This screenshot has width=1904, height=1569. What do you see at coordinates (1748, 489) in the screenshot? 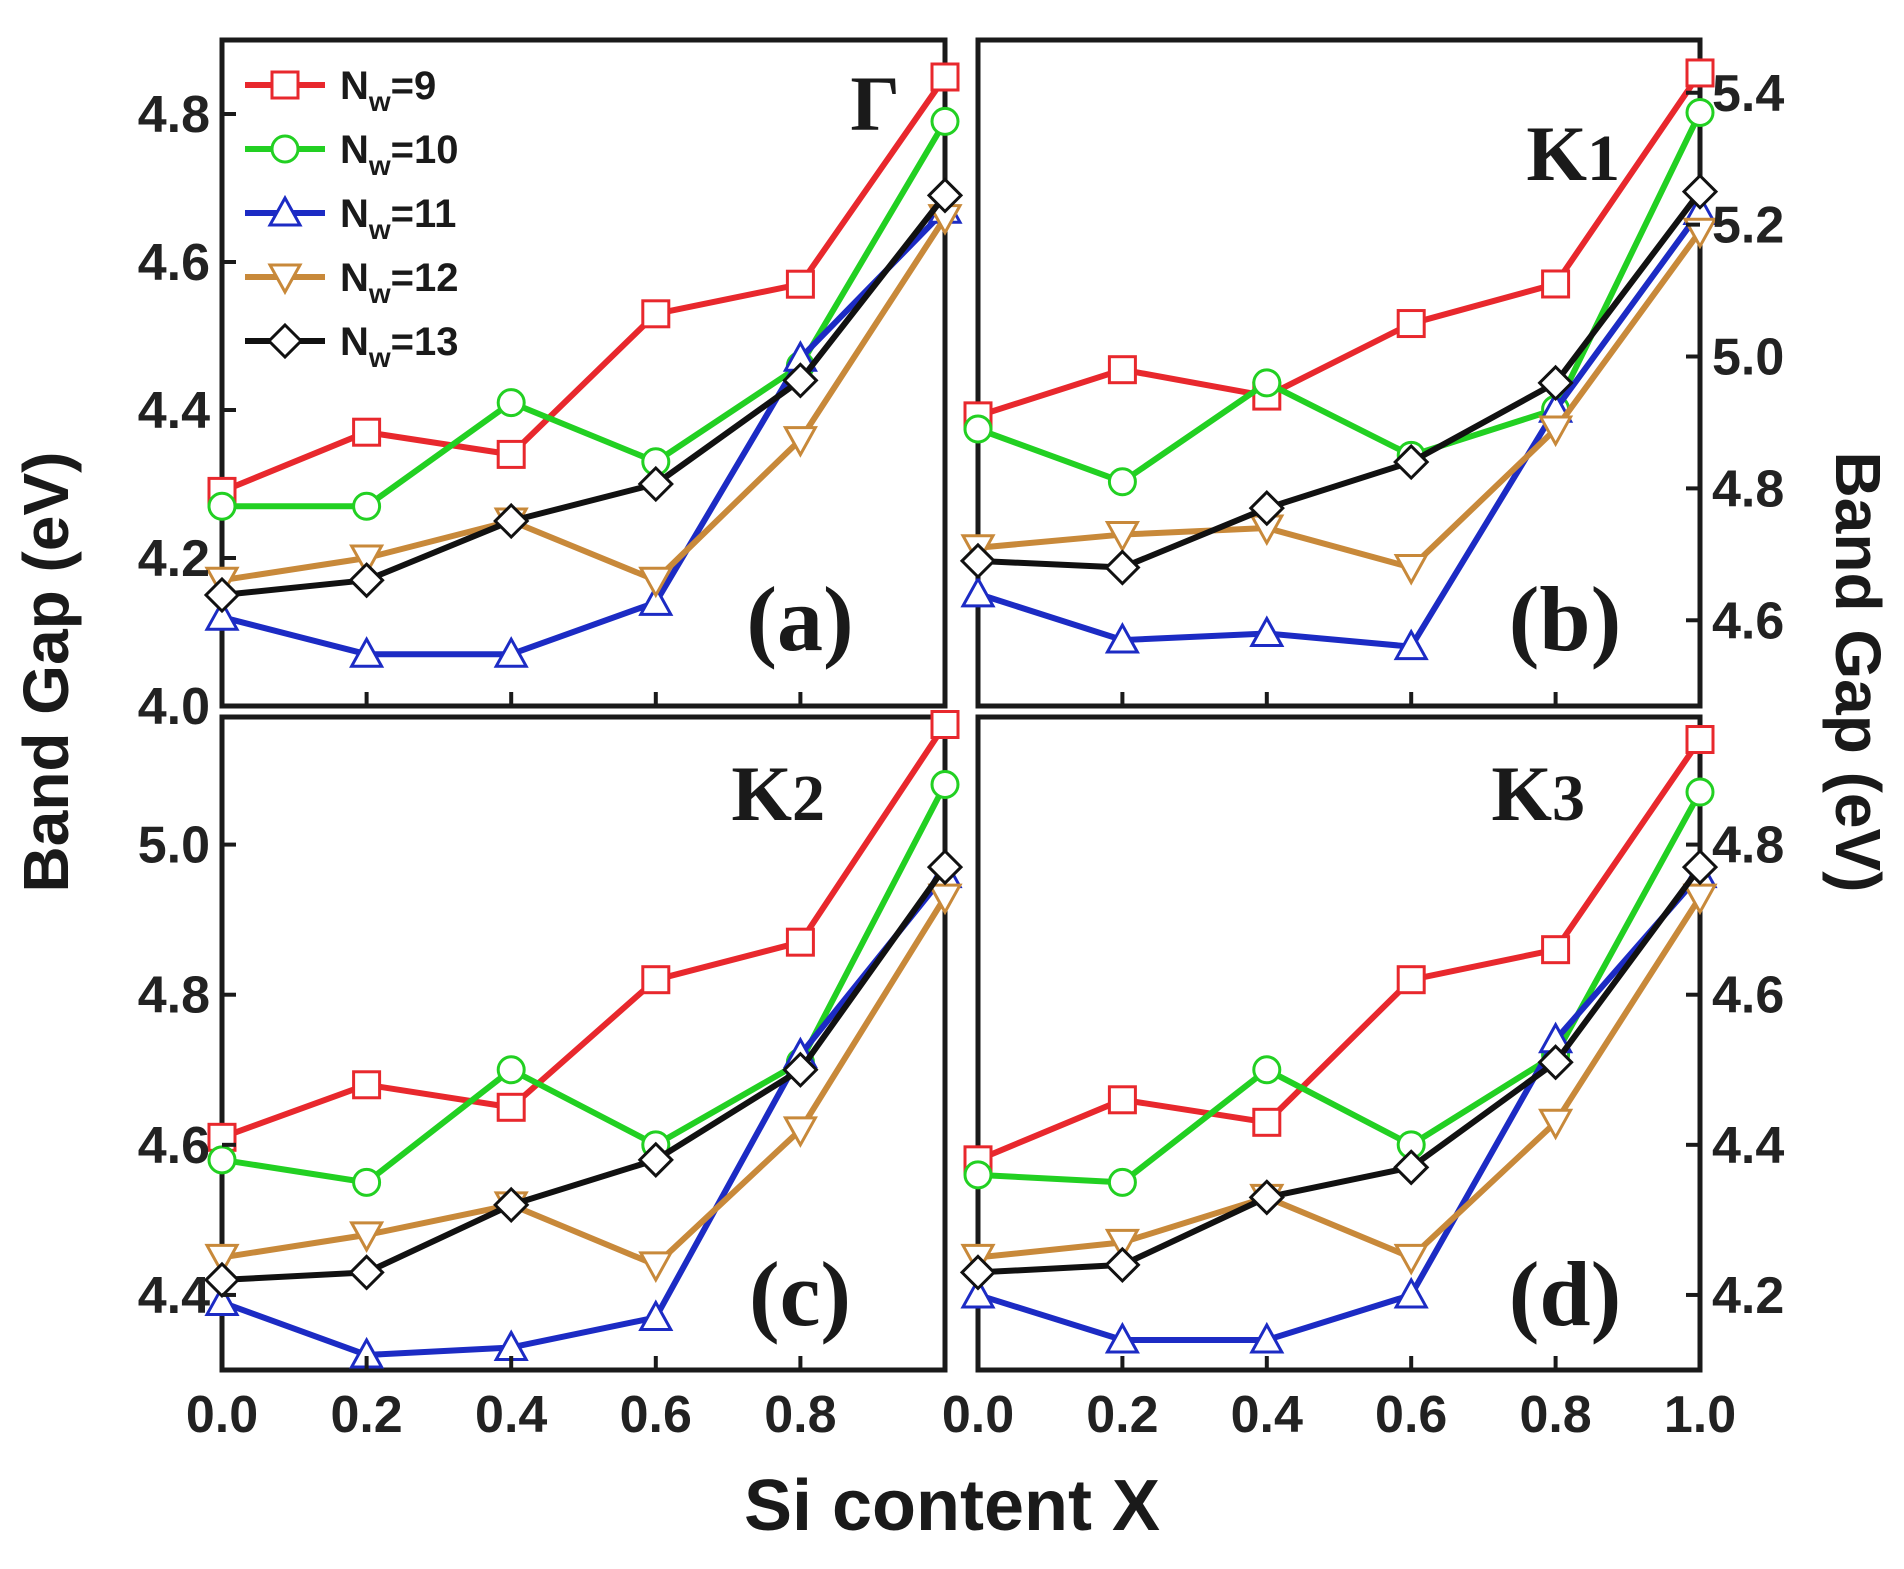
I see `y-tick-label: 4.8` at bounding box center [1748, 489].